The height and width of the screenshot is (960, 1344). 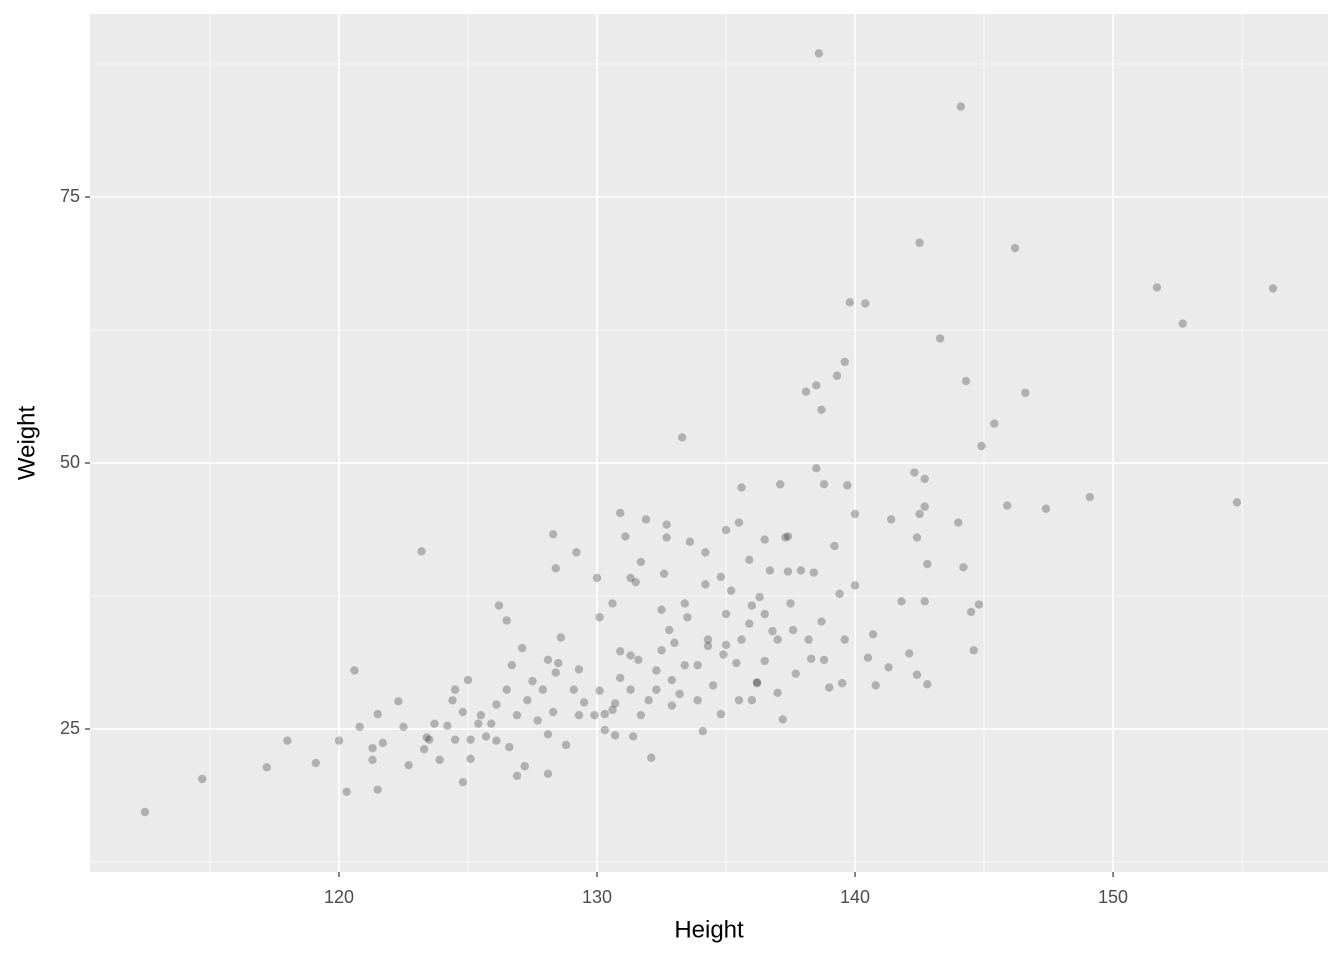 I want to click on x-tick-label: 140, so click(x=855, y=897).